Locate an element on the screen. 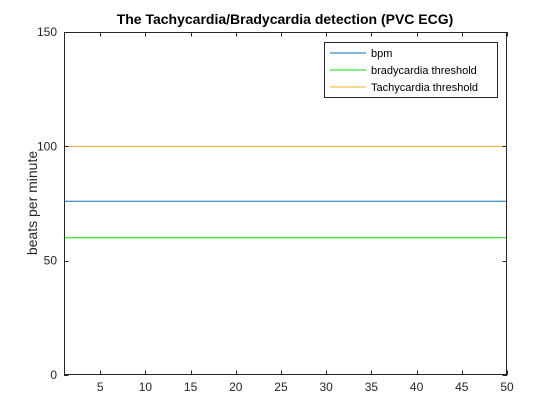  legend-label-1: bradycardia threshold is located at coordinates (424, 71).